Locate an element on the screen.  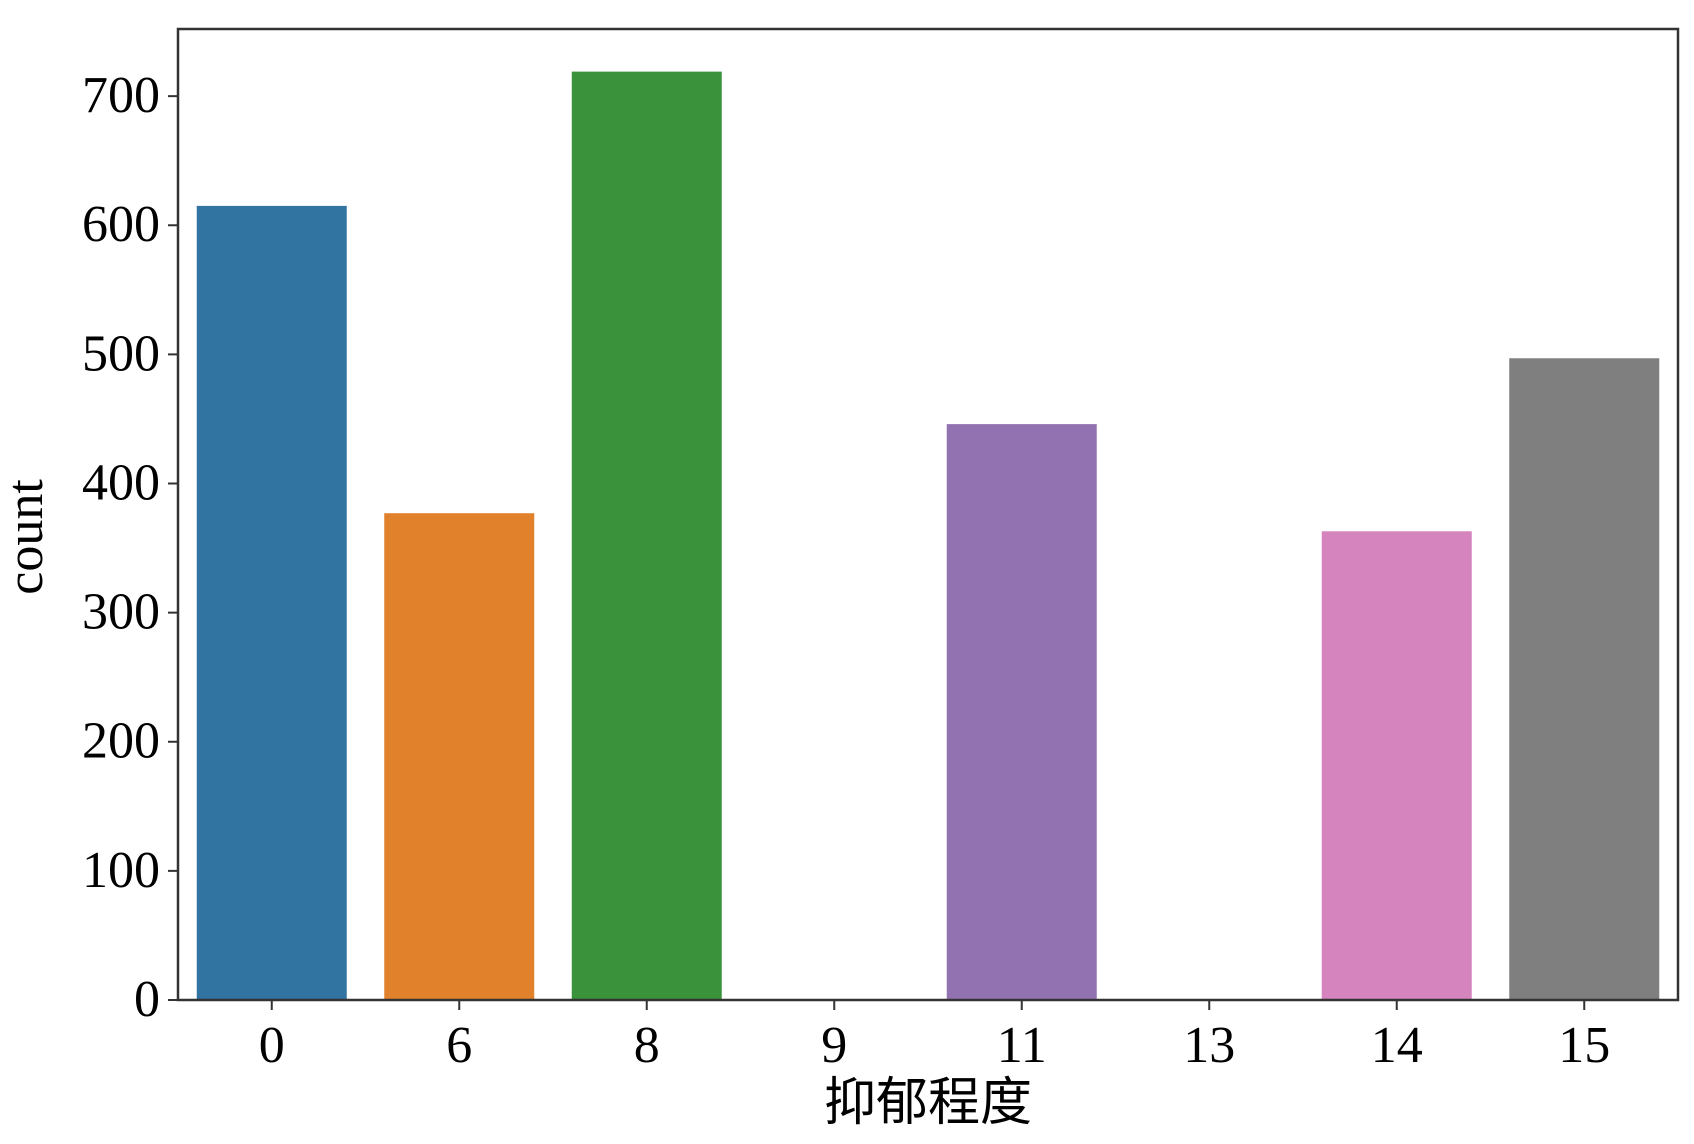
x-tick-label: 14 is located at coordinates (1397, 1045).